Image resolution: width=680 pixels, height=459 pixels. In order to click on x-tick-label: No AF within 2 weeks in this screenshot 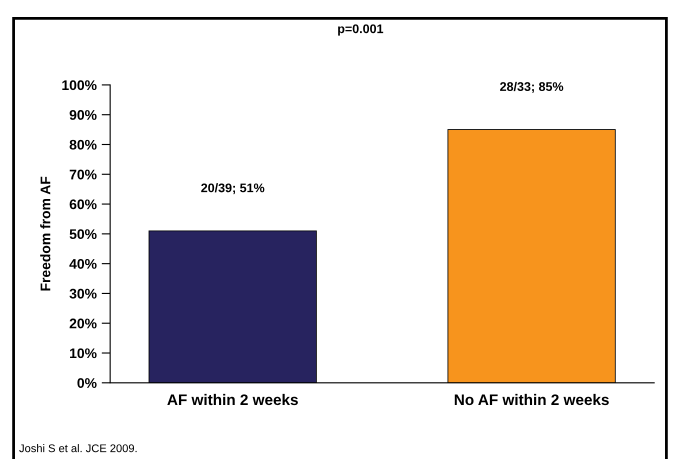, I will do `click(531, 400)`.